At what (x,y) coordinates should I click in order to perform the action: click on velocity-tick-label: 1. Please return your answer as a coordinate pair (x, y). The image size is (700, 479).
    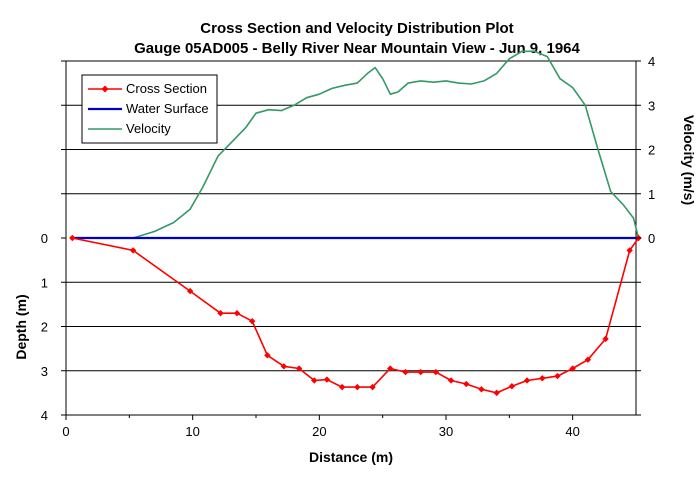
    Looking at the image, I should click on (651, 194).